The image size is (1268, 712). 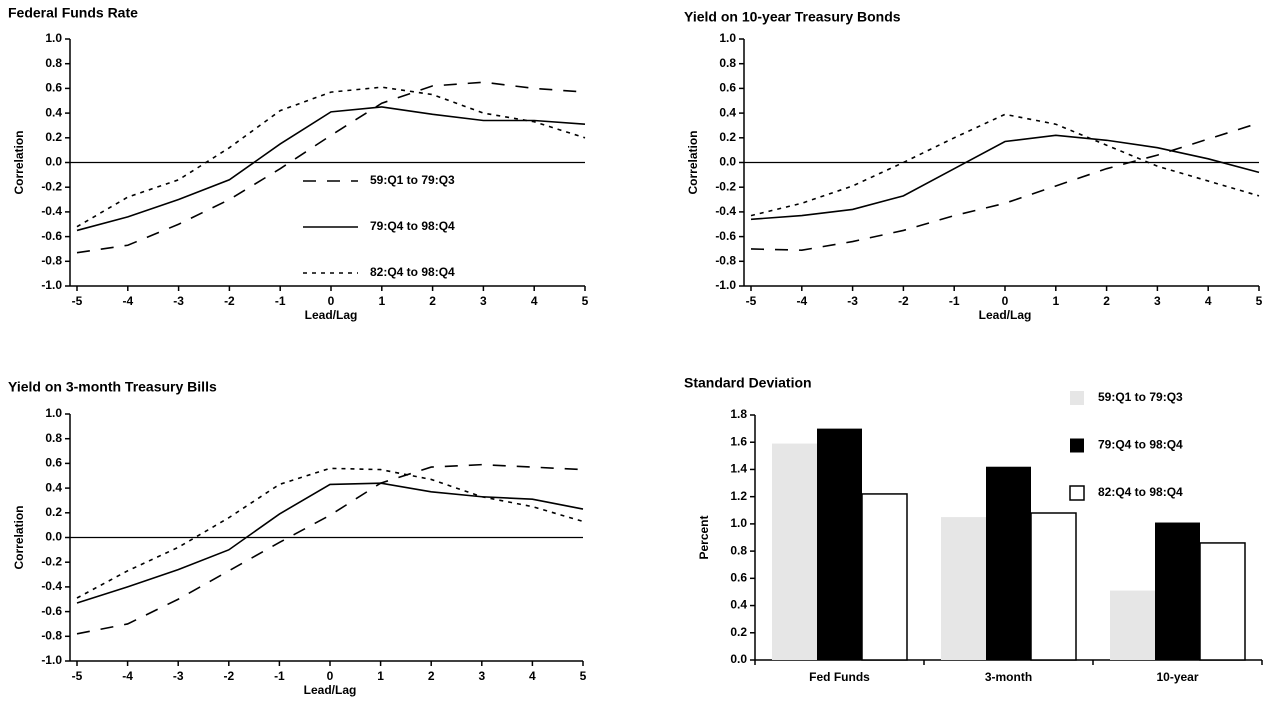 I want to click on x-tick-label: Fed Funds, so click(x=839, y=677).